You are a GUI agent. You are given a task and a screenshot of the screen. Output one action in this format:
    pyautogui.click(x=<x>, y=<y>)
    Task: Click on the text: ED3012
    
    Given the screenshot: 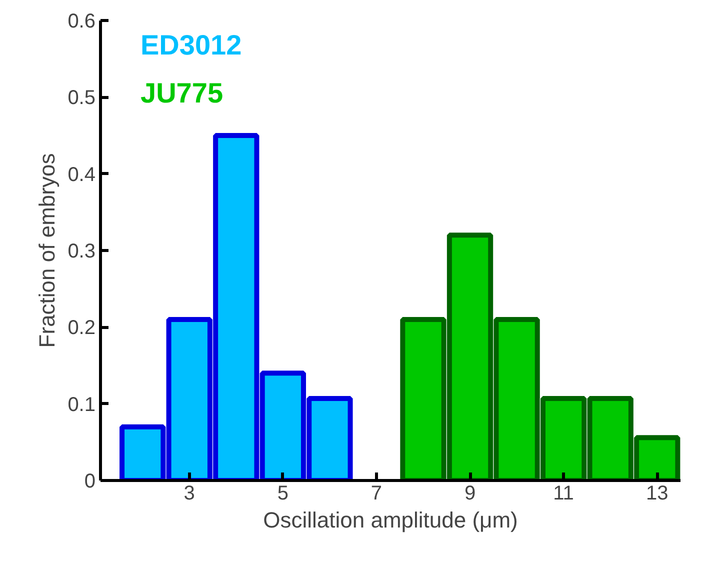 What is the action you would take?
    pyautogui.click(x=191, y=45)
    